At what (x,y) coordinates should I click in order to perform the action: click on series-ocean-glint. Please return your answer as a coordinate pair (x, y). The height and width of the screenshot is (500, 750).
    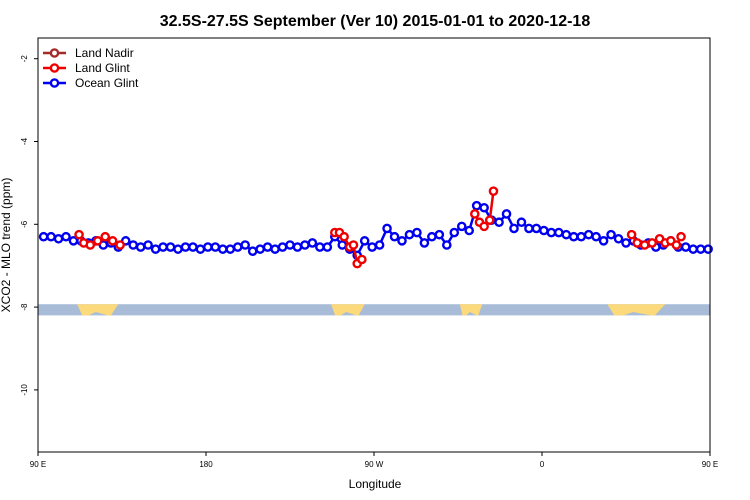
    Looking at the image, I should click on (375, 230).